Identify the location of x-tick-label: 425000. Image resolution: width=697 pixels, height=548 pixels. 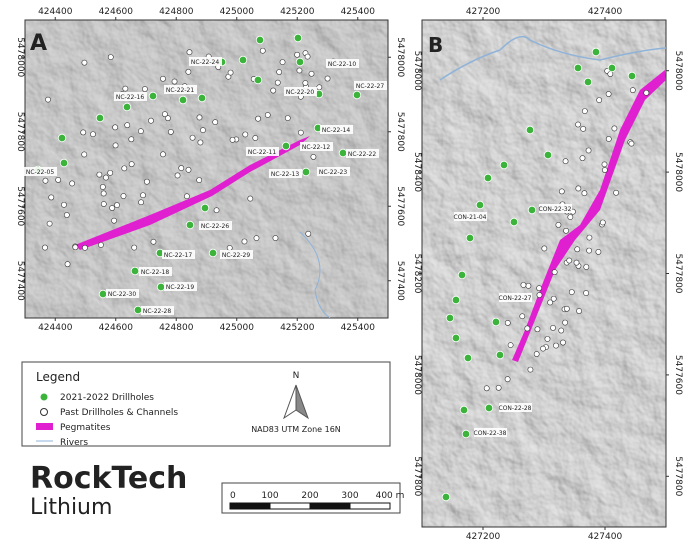
(237, 328).